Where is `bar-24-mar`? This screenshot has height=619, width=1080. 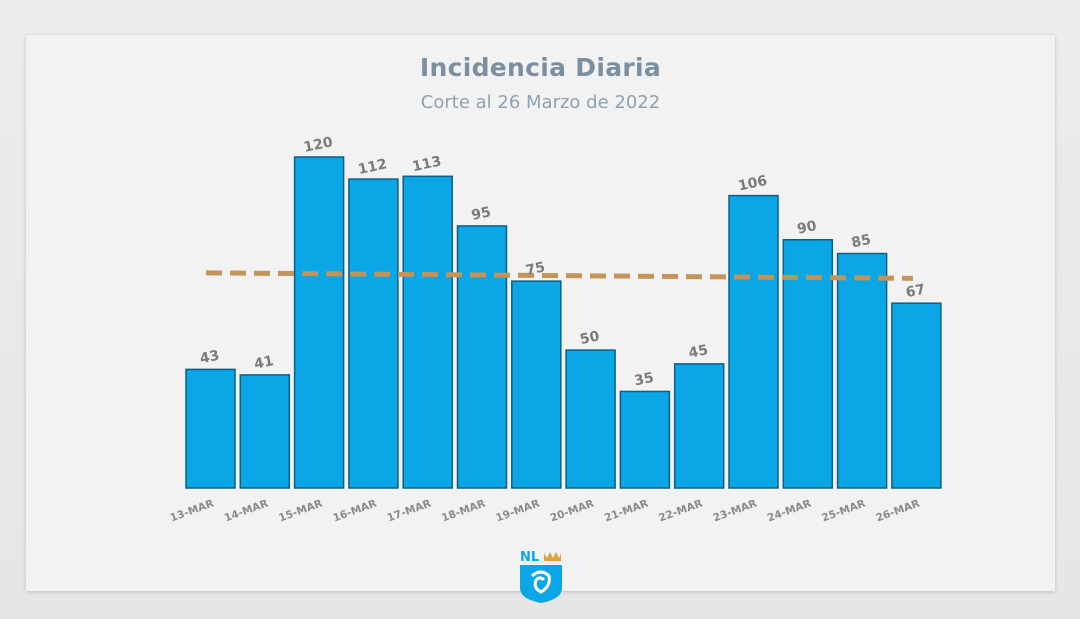 bar-24-mar is located at coordinates (808, 364).